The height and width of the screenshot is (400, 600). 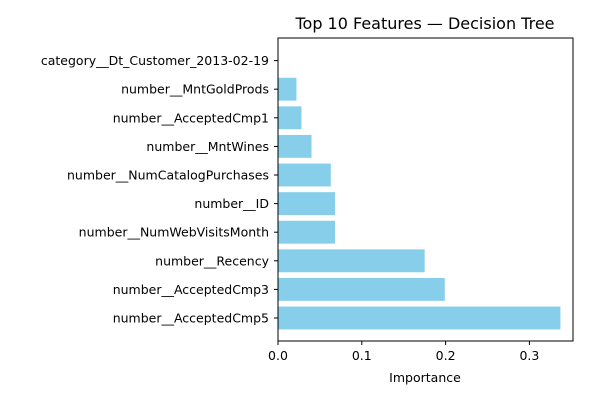 I want to click on chart-title: Top 10 Features — Decision Tree, so click(x=424, y=23).